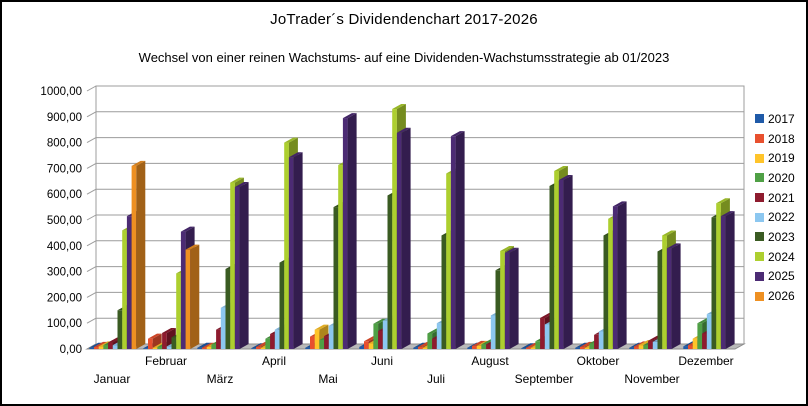 Image resolution: width=808 pixels, height=406 pixels. What do you see at coordinates (64, 195) in the screenshot?
I see `y-axis-label: 600,00` at bounding box center [64, 195].